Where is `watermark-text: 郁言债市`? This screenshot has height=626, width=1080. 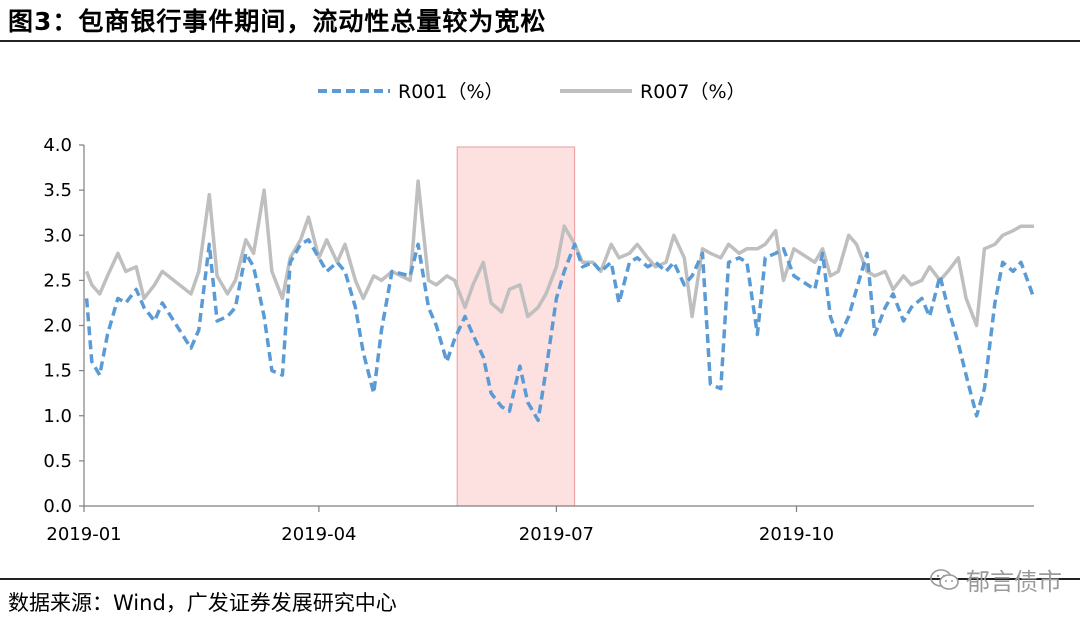 watermark-text: 郁言债市 is located at coordinates (1014, 582).